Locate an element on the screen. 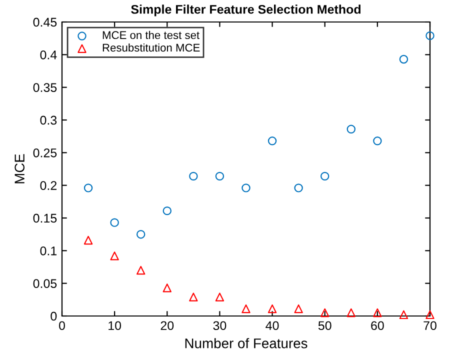 The width and height of the screenshot is (474, 355). x-tick-label: 60 is located at coordinates (377, 325).